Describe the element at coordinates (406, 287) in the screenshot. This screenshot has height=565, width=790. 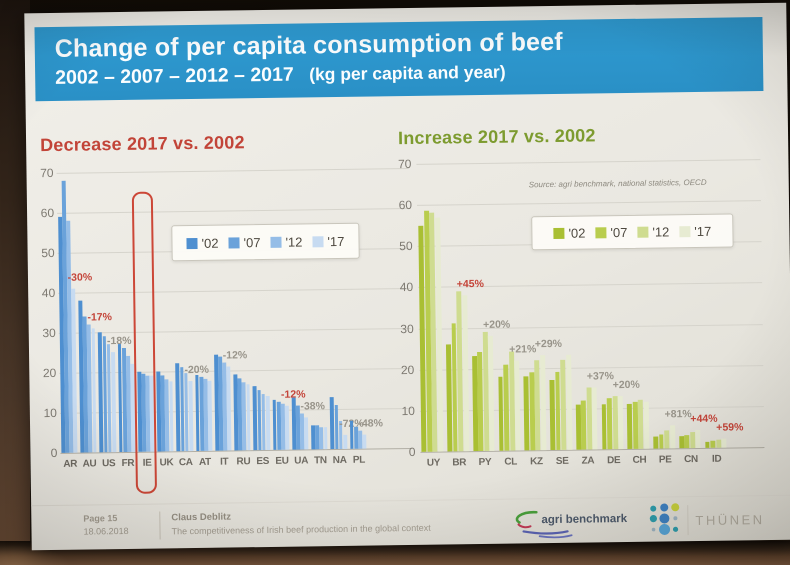
I see `y-axis-tick-label: 40` at that location.